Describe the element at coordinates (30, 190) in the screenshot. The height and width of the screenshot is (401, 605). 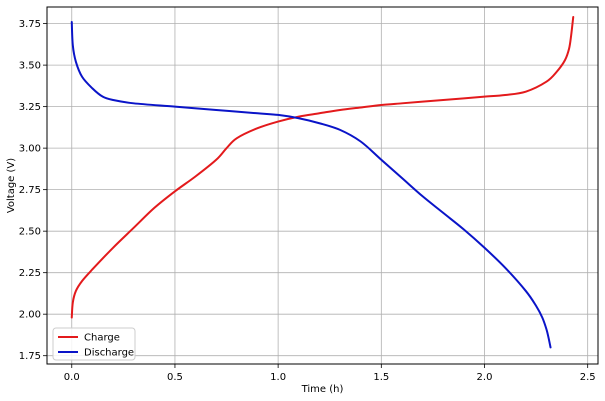
I see `y-tick-label: 2.75` at that location.